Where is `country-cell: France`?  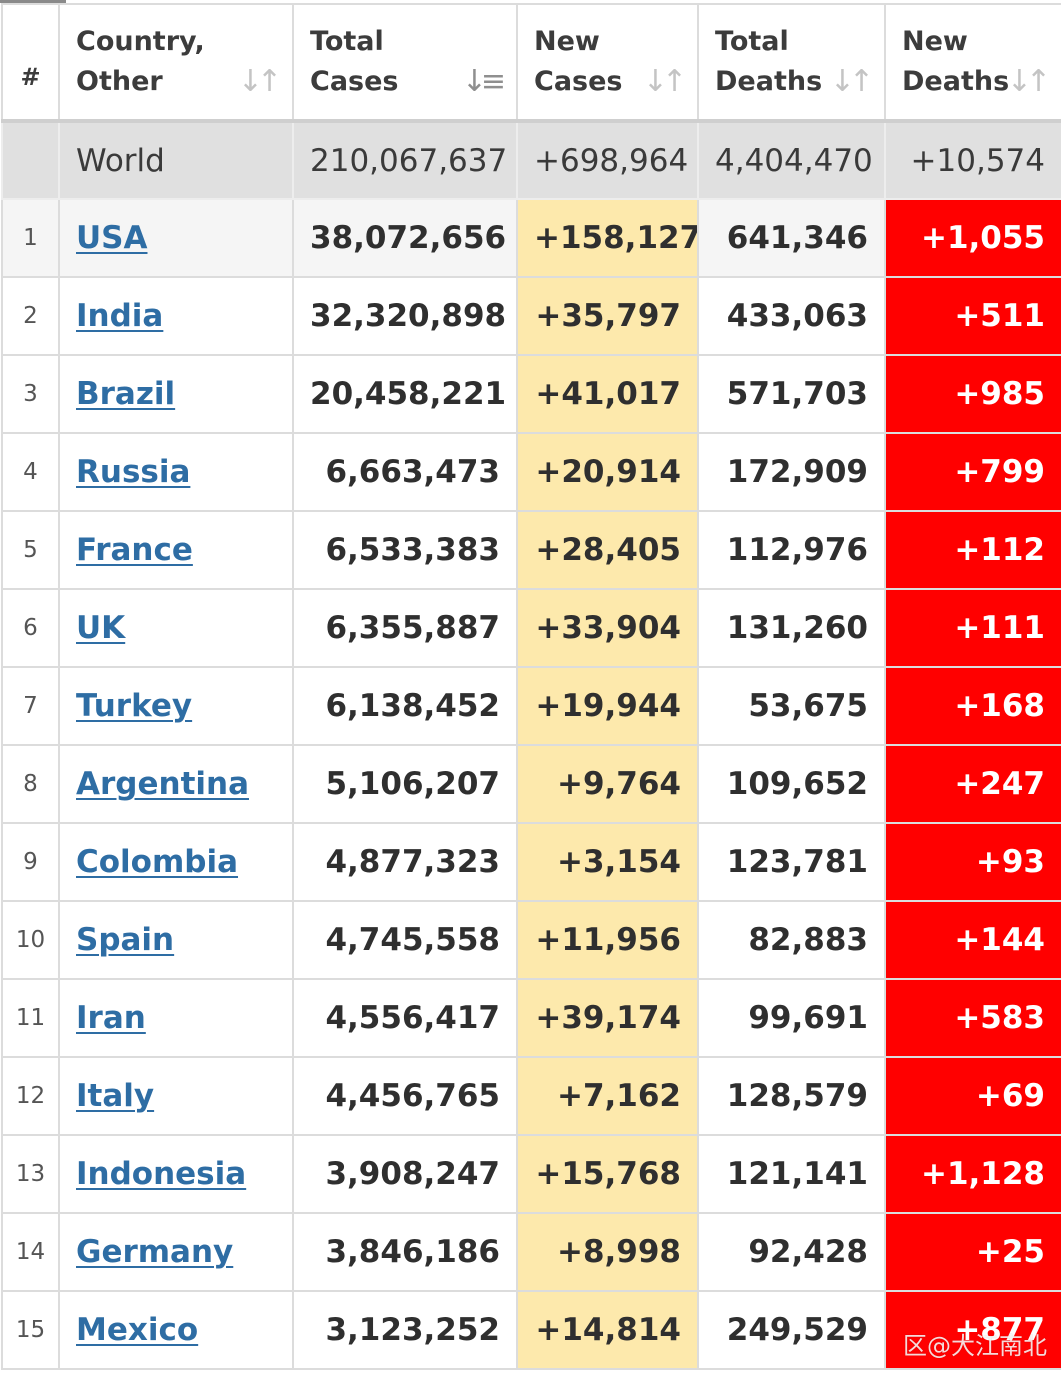 country-cell: France is located at coordinates (176, 550).